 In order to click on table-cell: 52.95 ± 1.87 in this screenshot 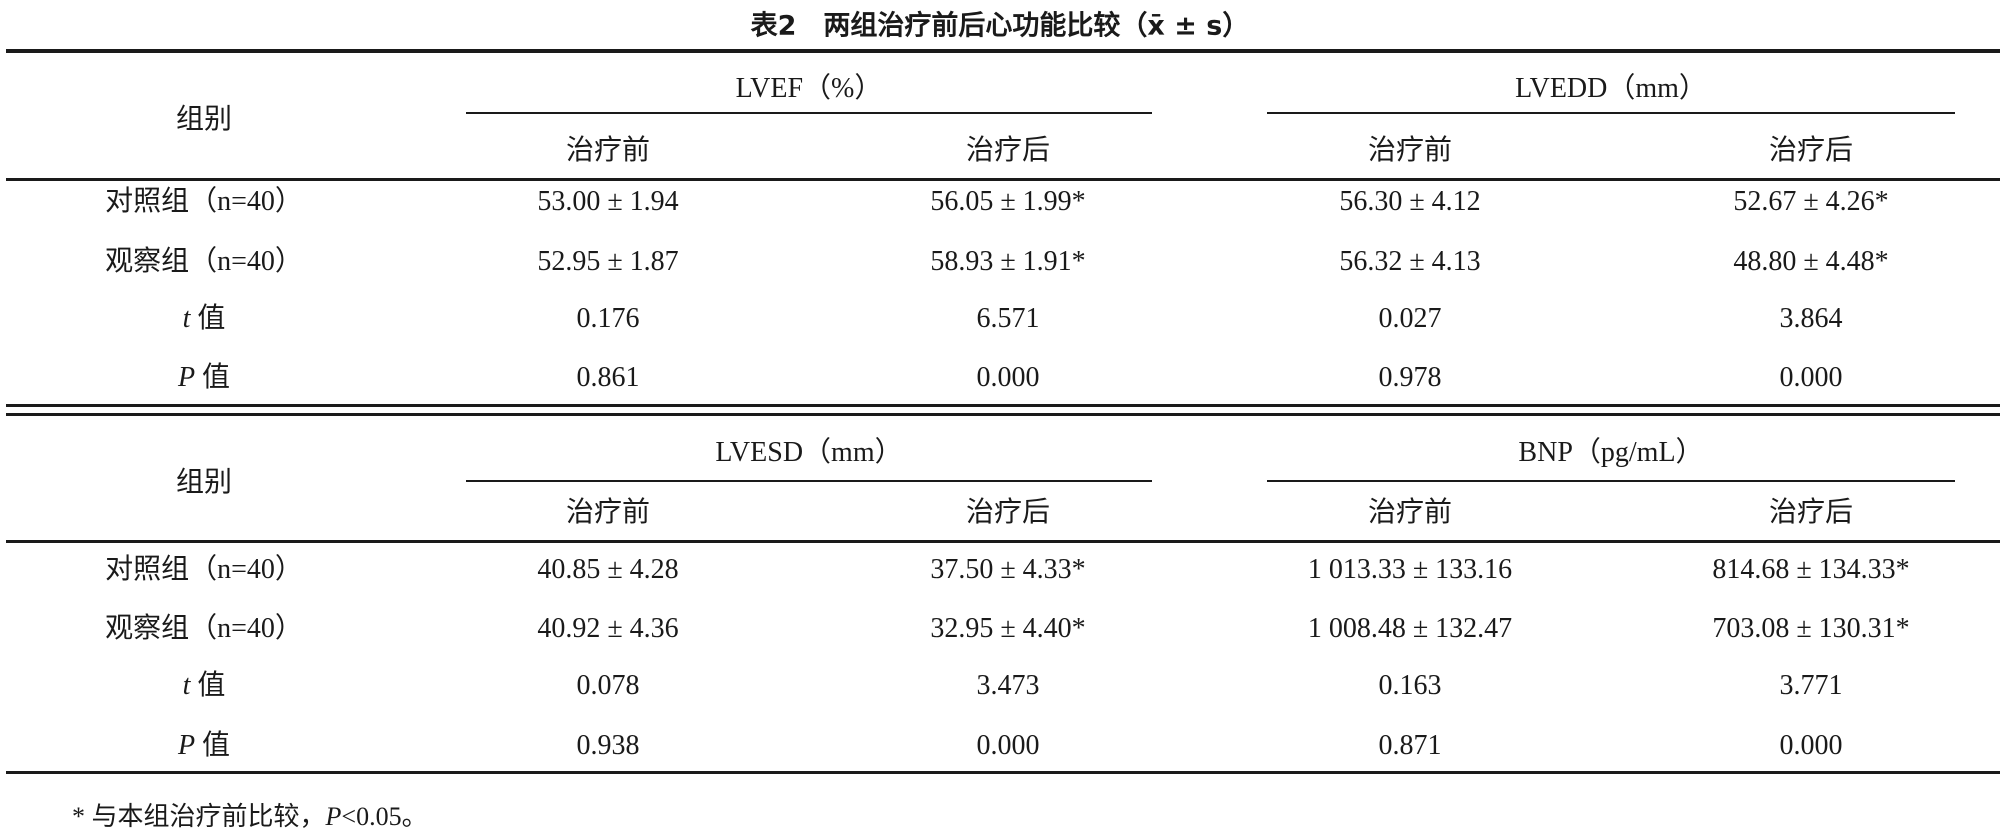, I will do `click(608, 261)`.